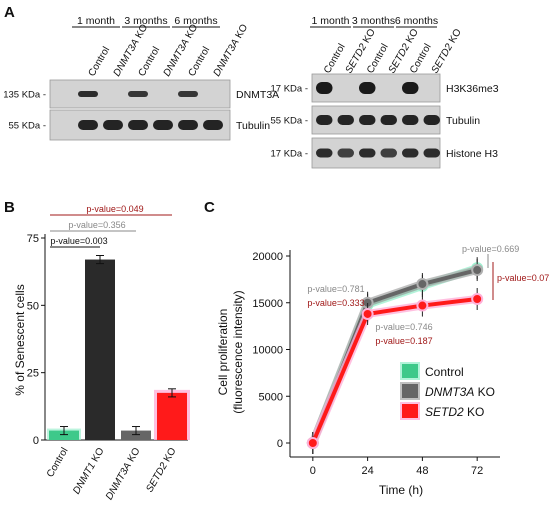 This screenshot has width=550, height=509. Describe the element at coordinates (267, 351) in the screenshot. I see `y-tick-label: 10000` at that location.